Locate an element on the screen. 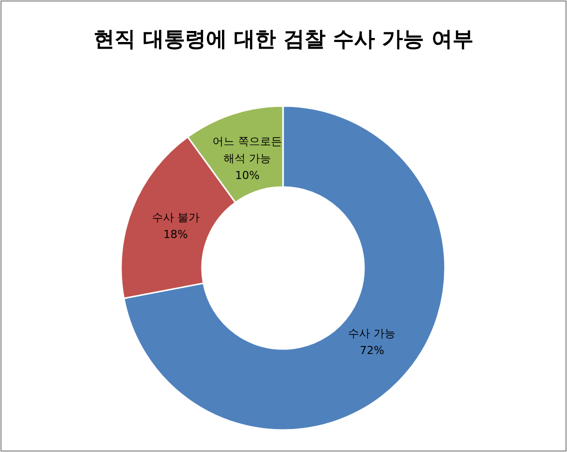 This screenshot has width=567, height=452. data-label: 72% is located at coordinates (372, 351).